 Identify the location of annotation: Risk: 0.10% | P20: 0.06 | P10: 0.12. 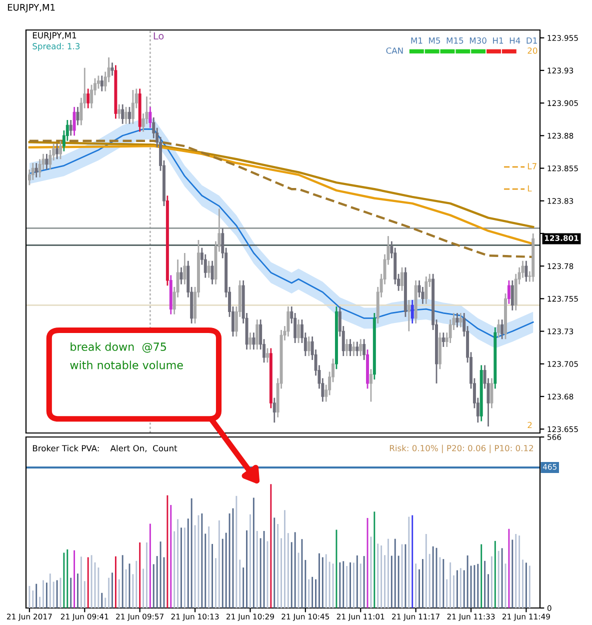
(462, 449).